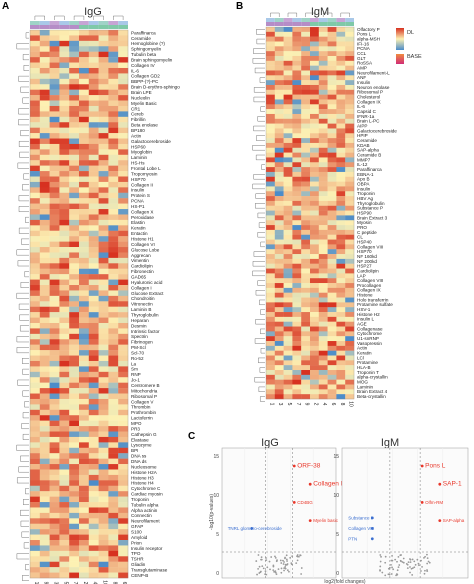  What do you see at coordinates (139, 456) in the screenshot?
I see `row-label: DNA ss` at bounding box center [139, 456].